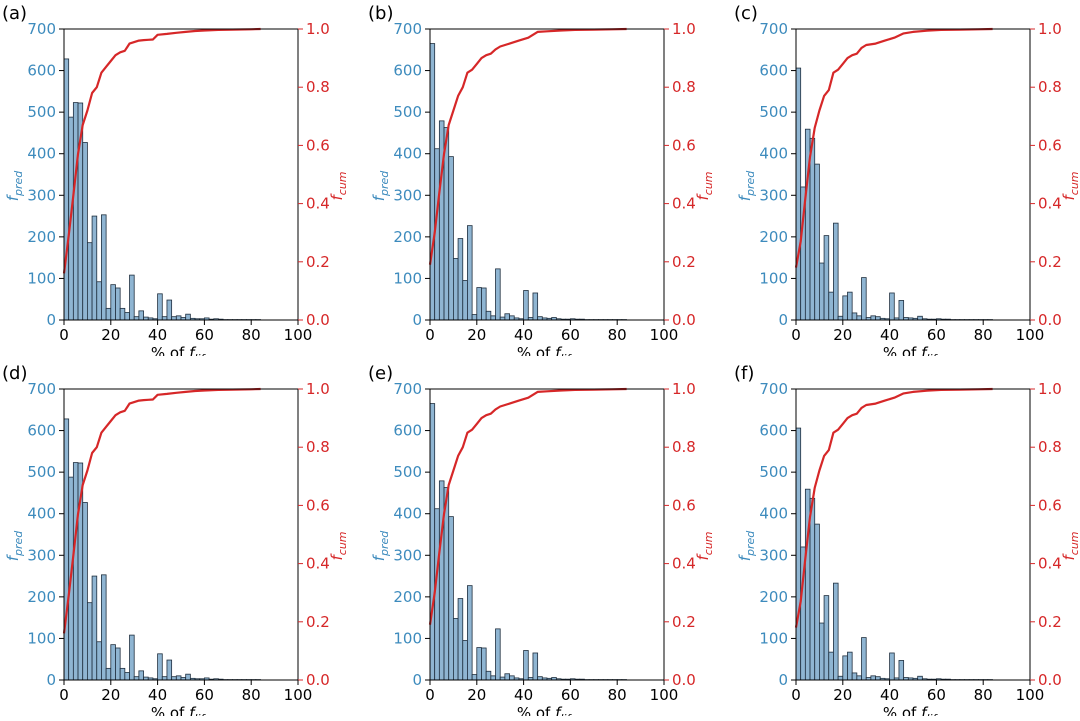 The width and height of the screenshot is (1080, 721). What do you see at coordinates (684, 564) in the screenshot?
I see `y-right-tick-label: 0.4` at bounding box center [684, 564].